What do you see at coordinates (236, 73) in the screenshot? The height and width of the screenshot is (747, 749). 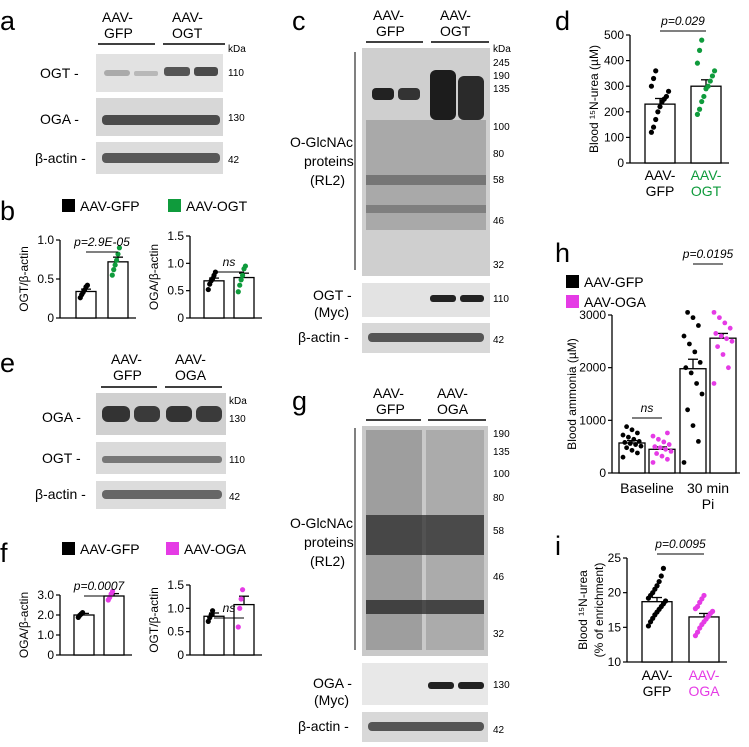 I see `a-mw-ogt: 110` at bounding box center [236, 73].